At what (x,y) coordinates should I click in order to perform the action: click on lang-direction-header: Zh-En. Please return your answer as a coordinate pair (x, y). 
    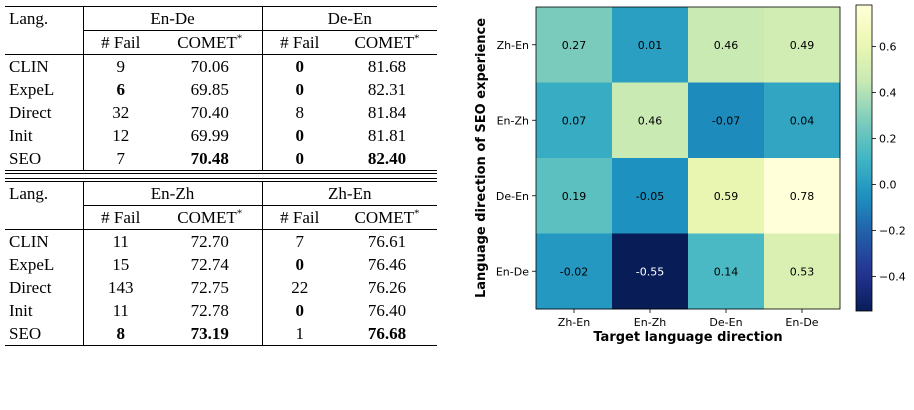
    Looking at the image, I should click on (349, 193).